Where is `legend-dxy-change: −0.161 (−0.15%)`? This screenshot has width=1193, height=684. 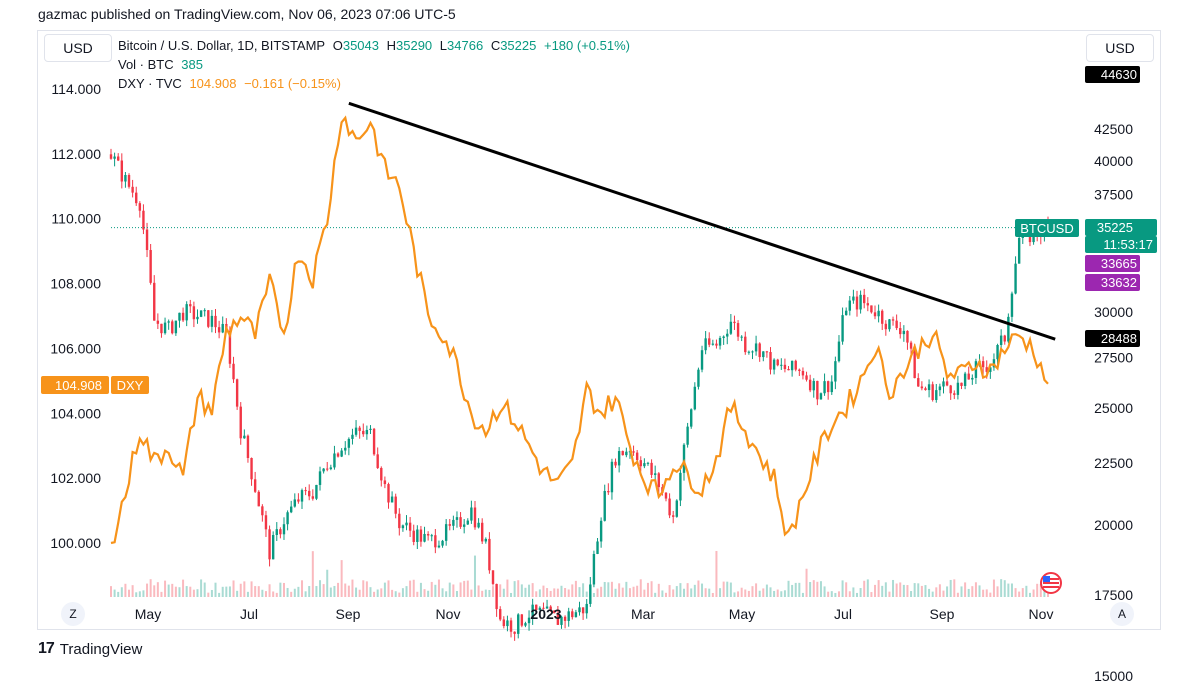
legend-dxy-change: −0.161 (−0.15%) is located at coordinates (292, 83).